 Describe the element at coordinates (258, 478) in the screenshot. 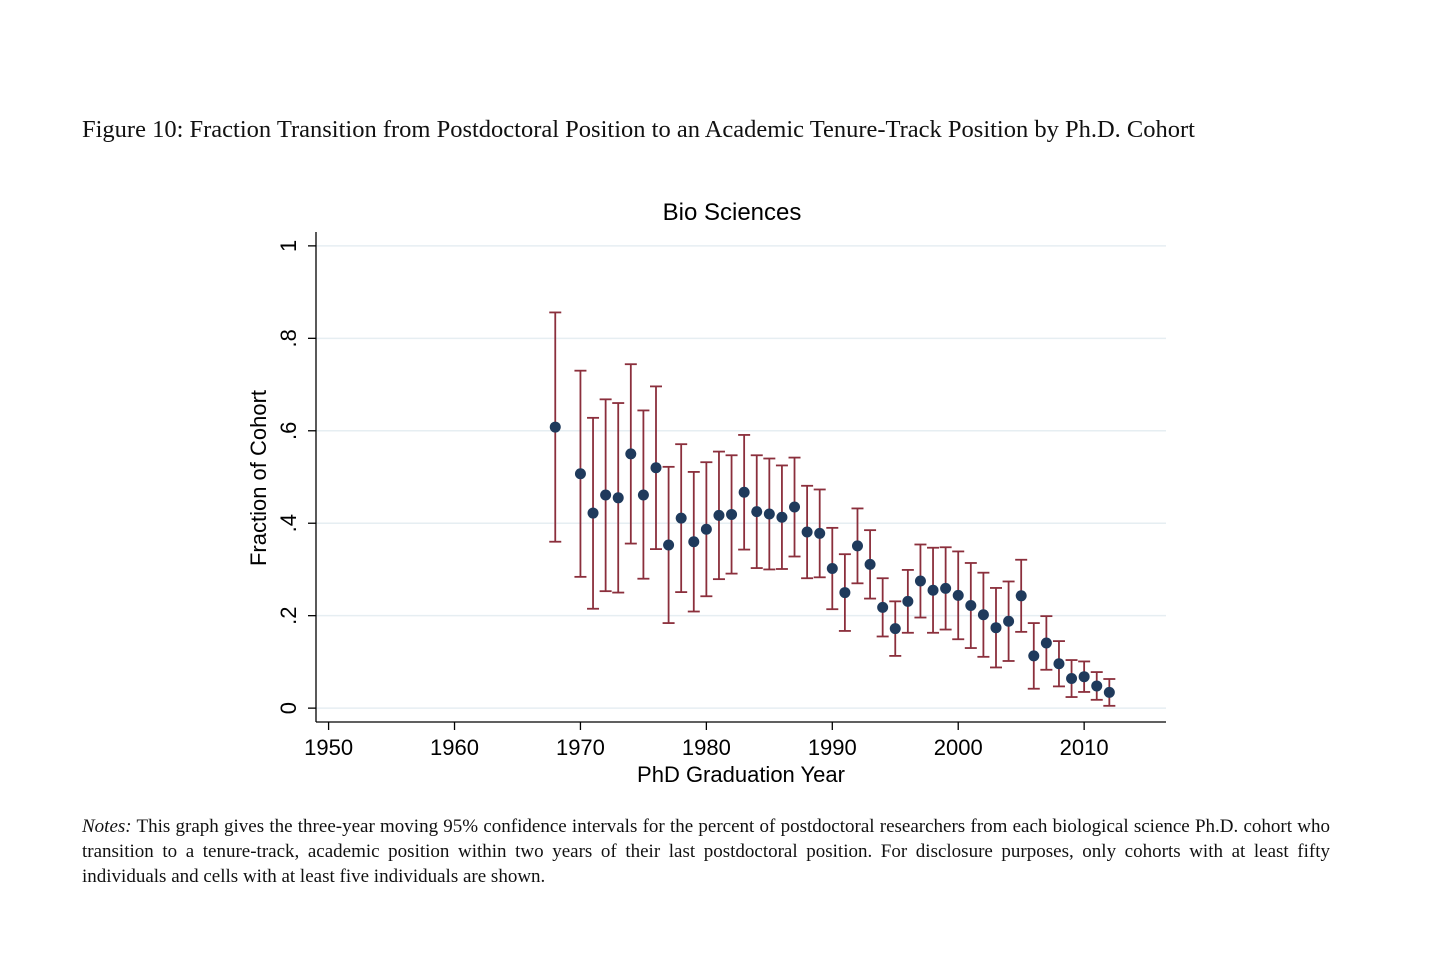

I see `y-axis-label: Fraction of Cohort` at that location.